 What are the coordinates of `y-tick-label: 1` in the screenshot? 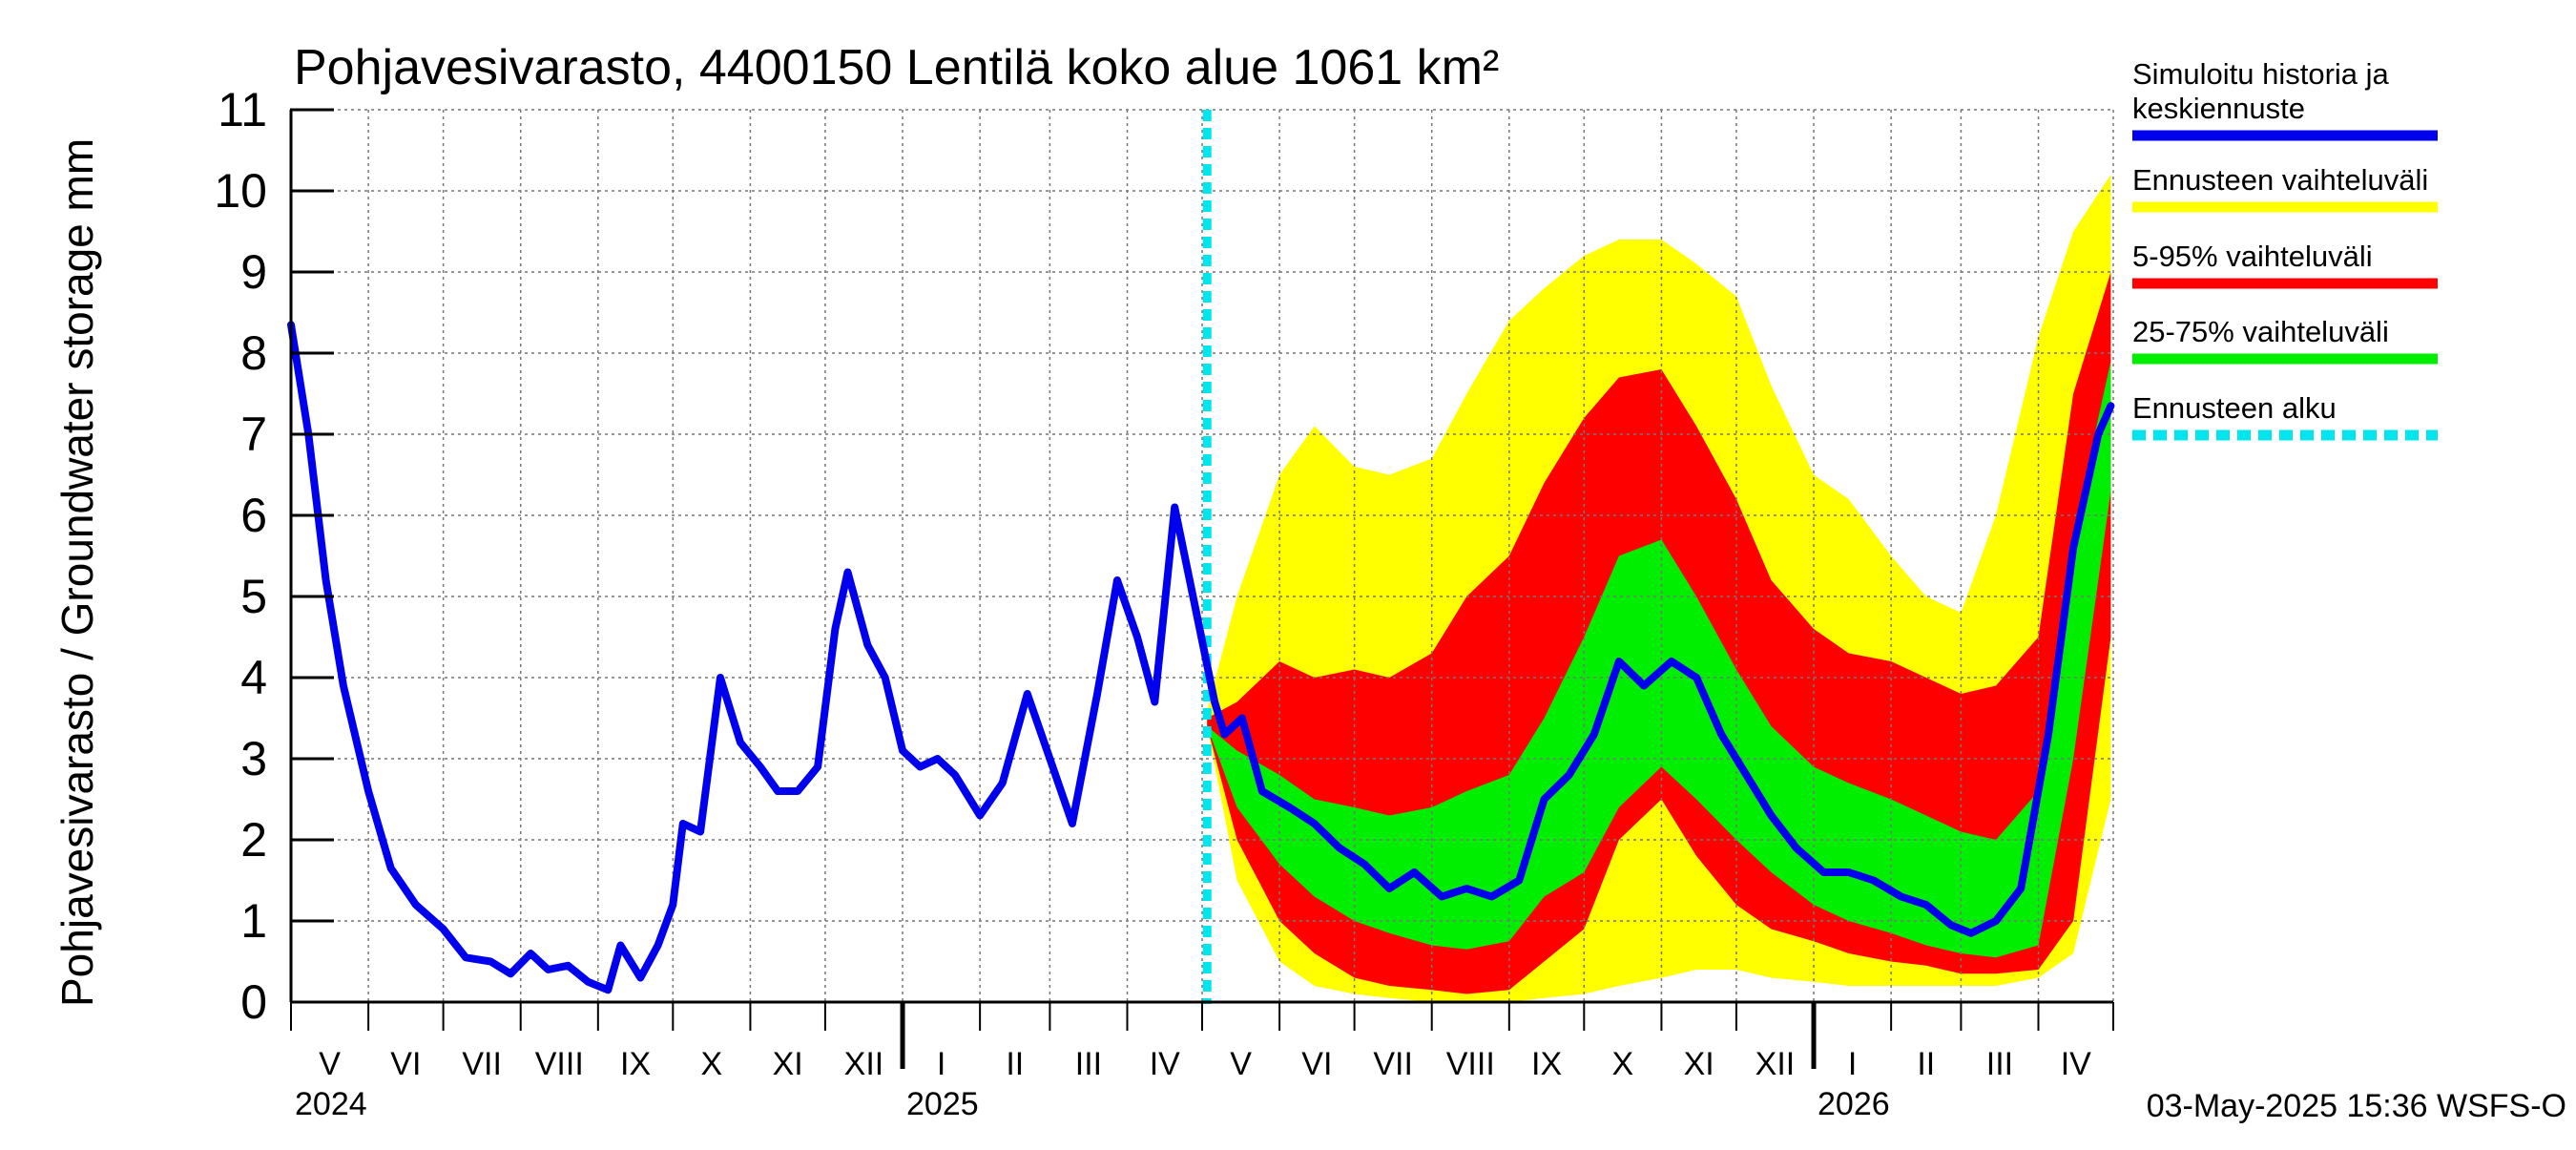 It's located at (253, 921).